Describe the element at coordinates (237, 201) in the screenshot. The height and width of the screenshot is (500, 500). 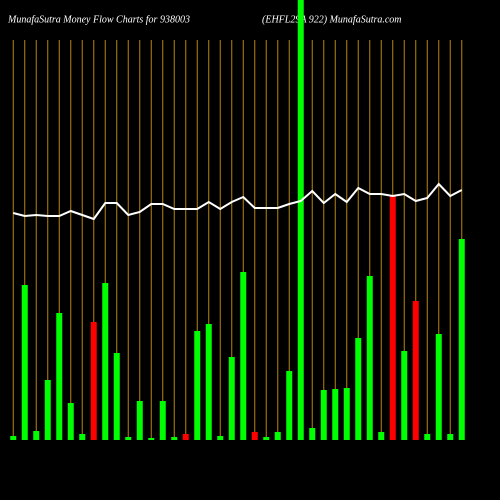
I see `money-flow-line` at that location.